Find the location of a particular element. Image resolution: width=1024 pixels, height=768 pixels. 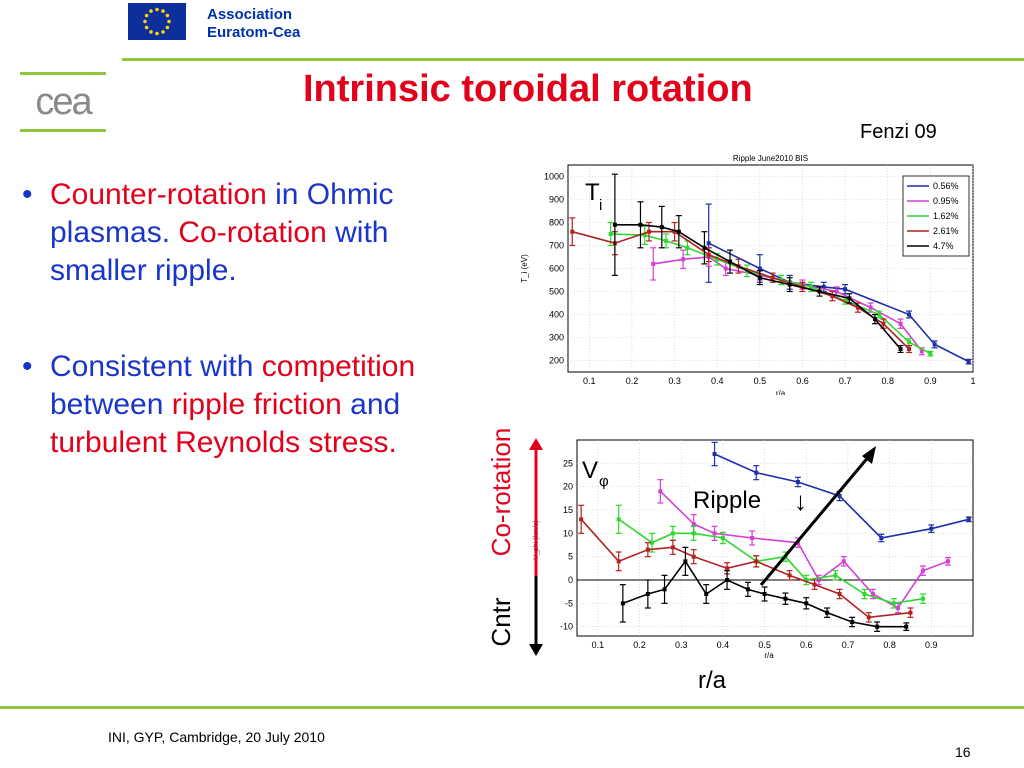

plot-frame is located at coordinates (775, 538).